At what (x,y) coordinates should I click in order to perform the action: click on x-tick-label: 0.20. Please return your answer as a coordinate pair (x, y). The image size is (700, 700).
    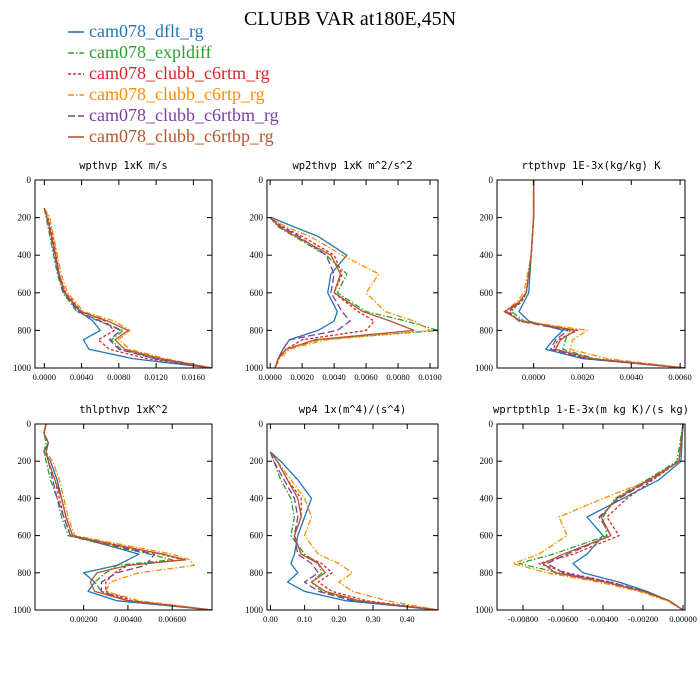
    Looking at the image, I should click on (338, 619).